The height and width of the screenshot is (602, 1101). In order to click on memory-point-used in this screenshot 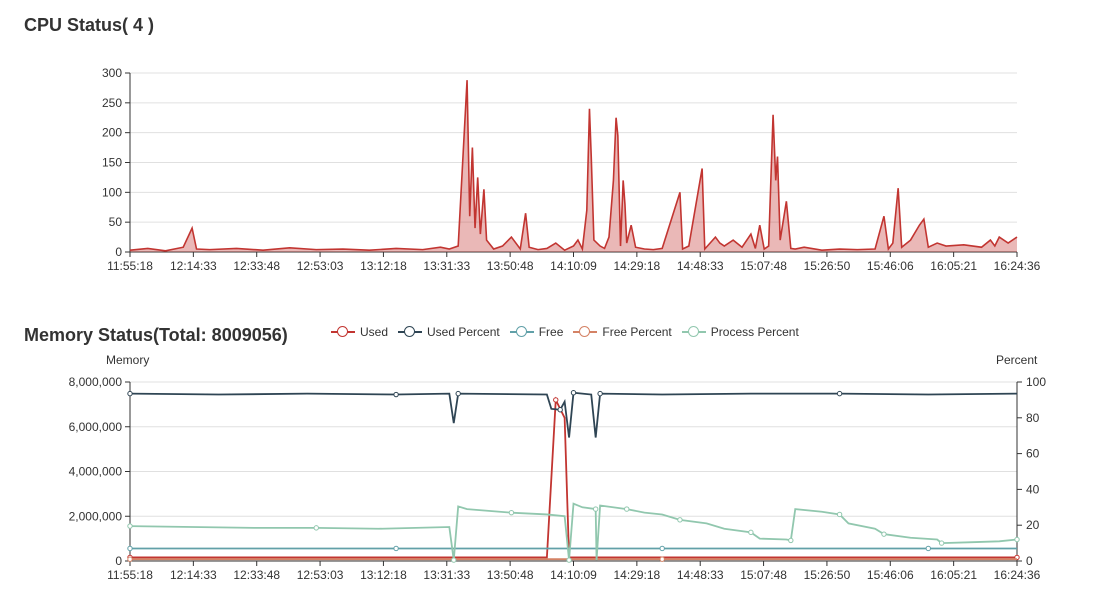, I will do `click(556, 400)`.